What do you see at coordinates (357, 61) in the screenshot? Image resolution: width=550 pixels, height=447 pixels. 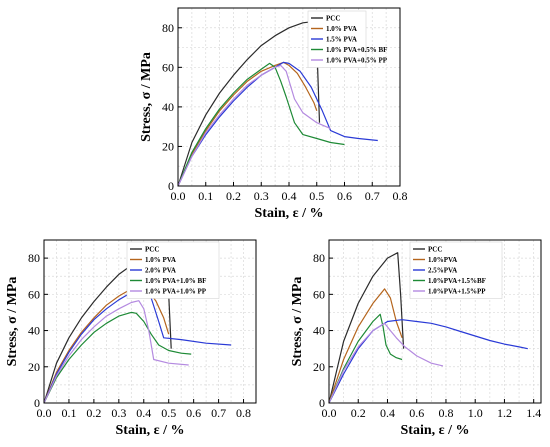 I see `legend-label: 1.0% PVA+0.5% PP` at bounding box center [357, 61].